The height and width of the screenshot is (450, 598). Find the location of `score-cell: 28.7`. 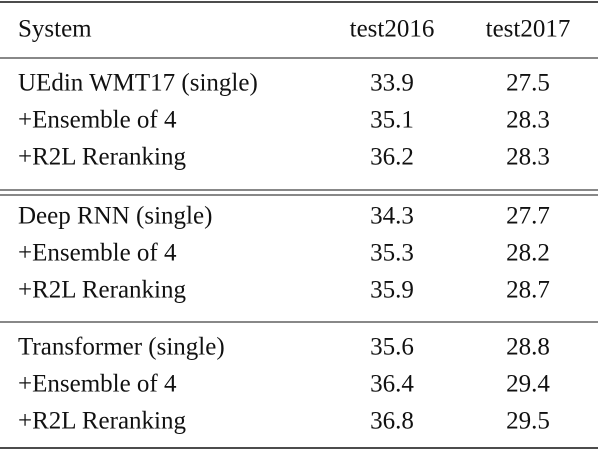

score-cell: 28.7 is located at coordinates (528, 290).